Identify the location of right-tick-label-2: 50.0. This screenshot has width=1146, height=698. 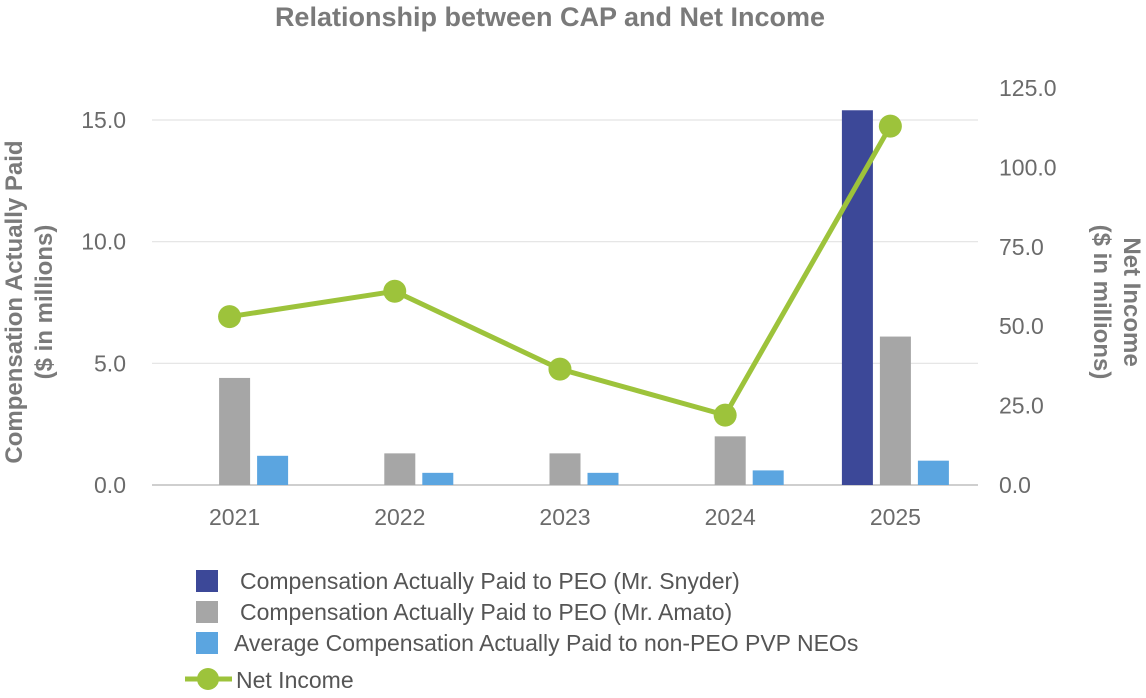
(1021, 326).